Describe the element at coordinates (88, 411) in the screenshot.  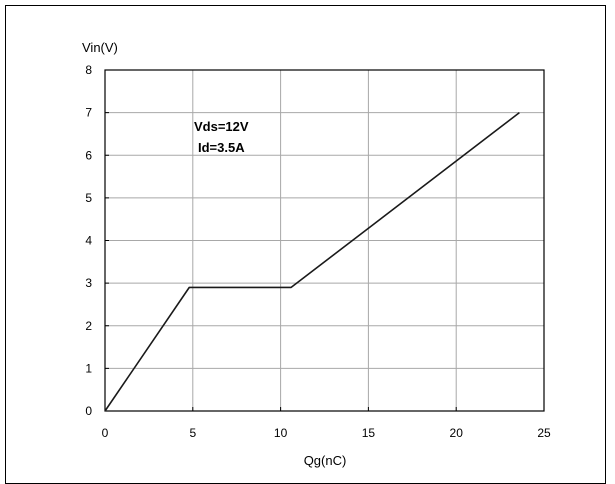
I see `y-tick-label-0: 0` at that location.